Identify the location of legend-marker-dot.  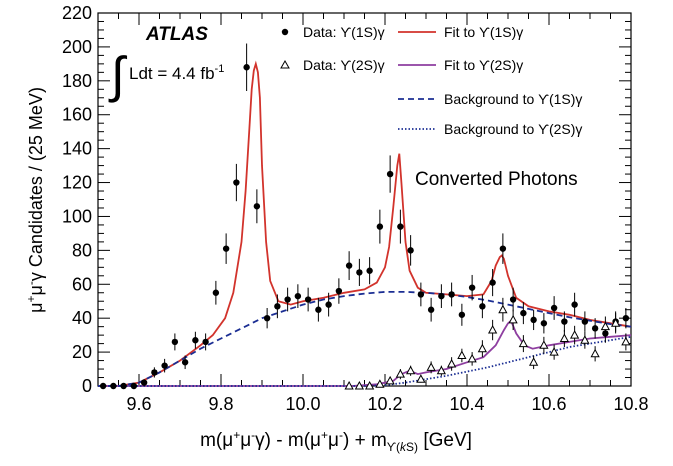
(285, 32).